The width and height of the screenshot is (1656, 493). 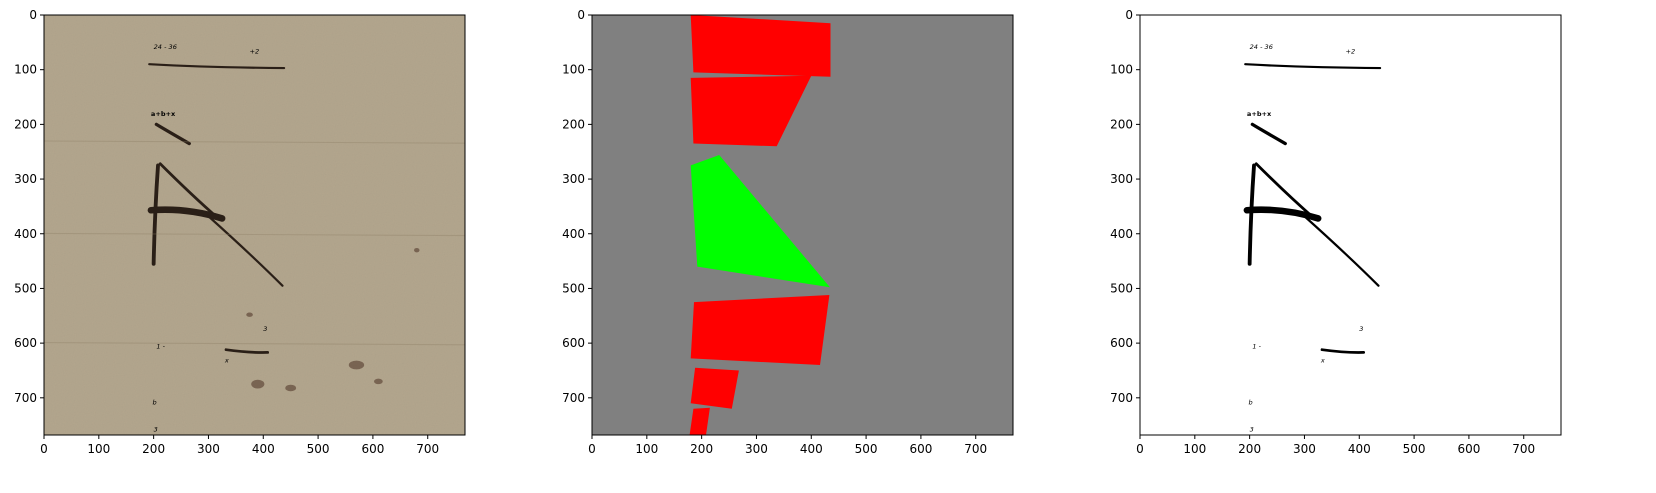 I want to click on handwriting-binarized: 24 - 36 +2 a+b+x 1 - x 3 b 3, so click(x=1312, y=238).